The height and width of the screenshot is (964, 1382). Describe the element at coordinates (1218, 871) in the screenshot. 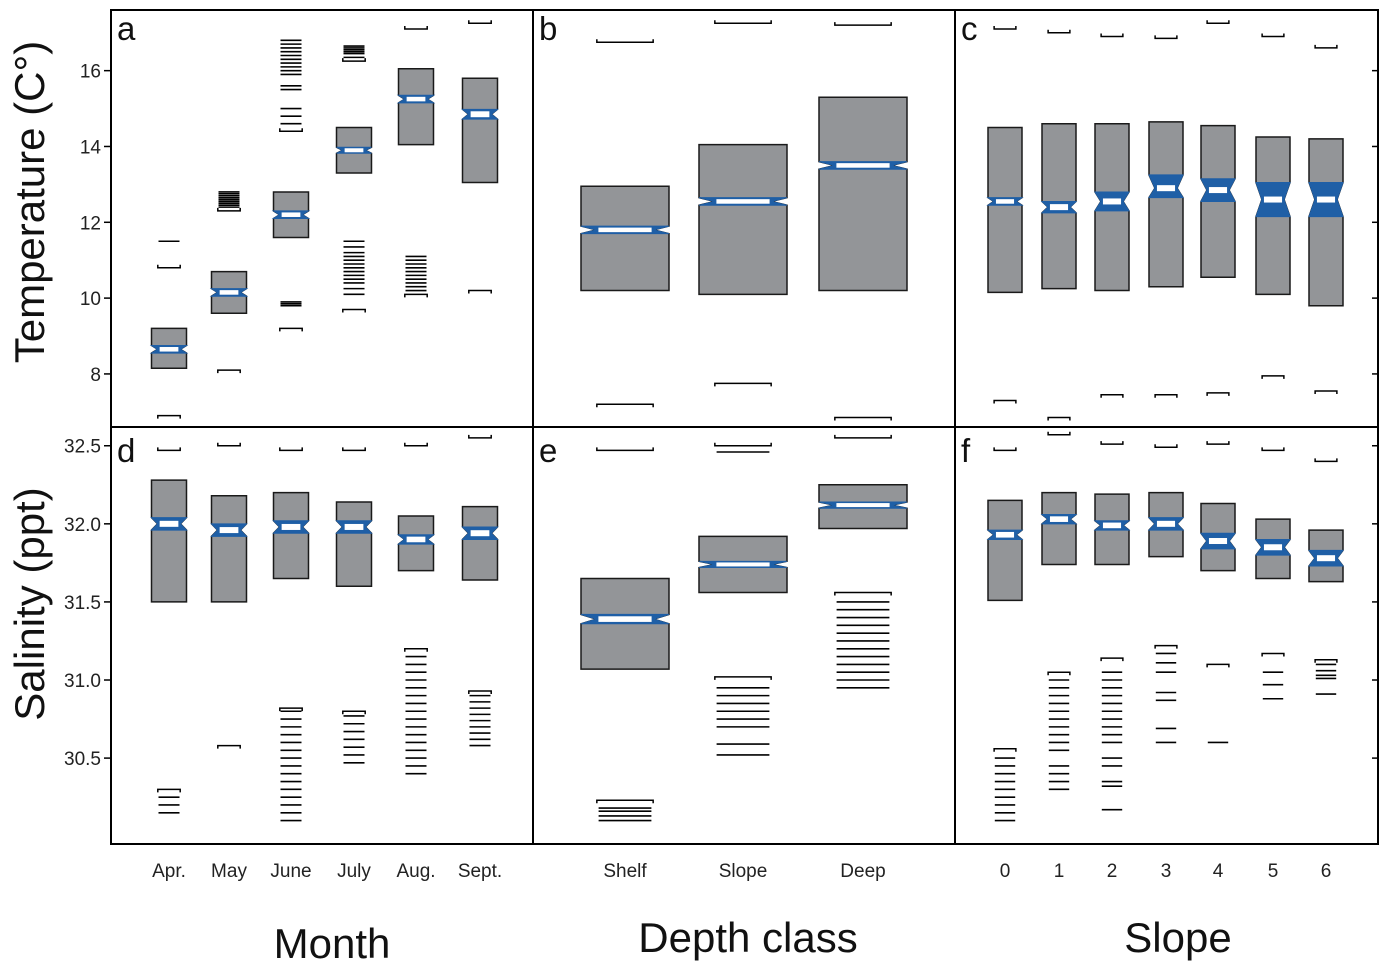

I see `slope-category-label: 4` at that location.